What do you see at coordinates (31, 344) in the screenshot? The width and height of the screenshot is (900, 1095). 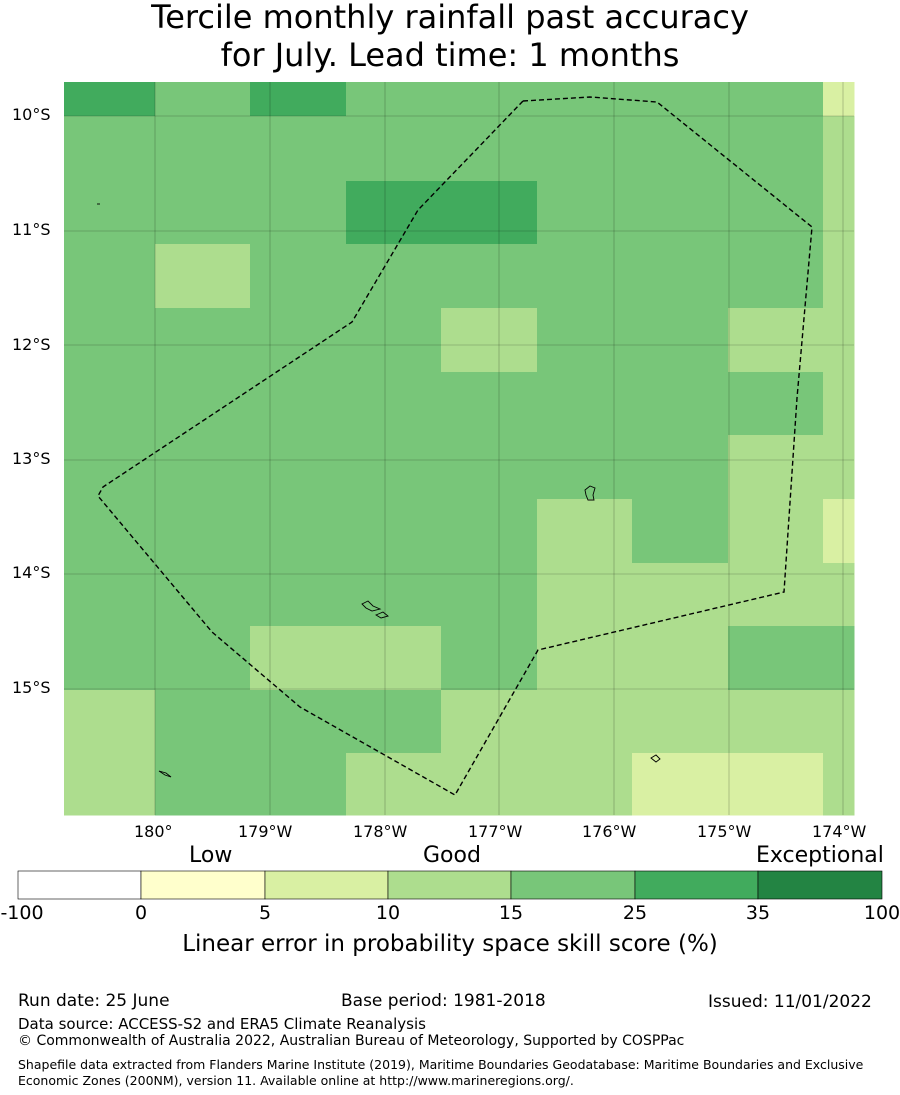 I see `lat-label-12s: 12°S` at bounding box center [31, 344].